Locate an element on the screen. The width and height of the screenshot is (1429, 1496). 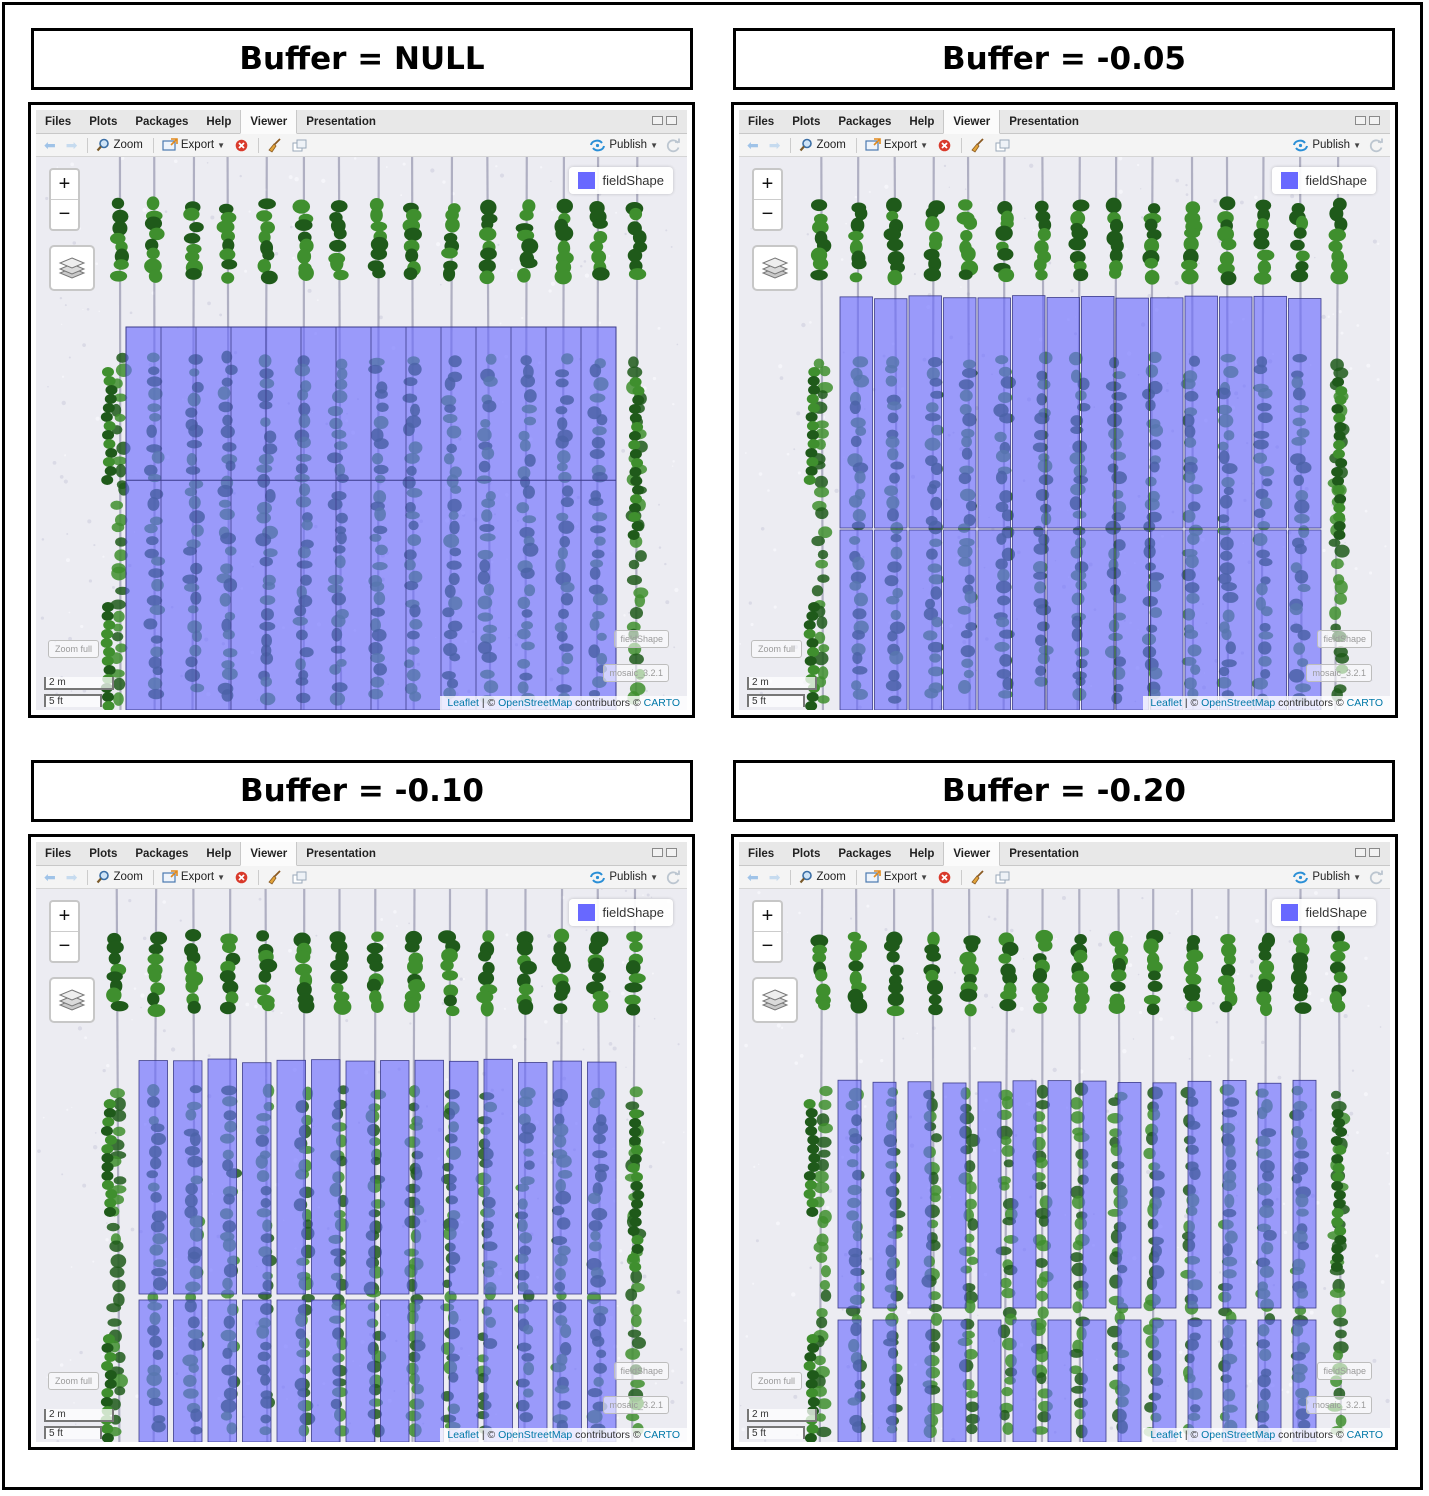
zoom-full-button: Zoom full is located at coordinates (777, 1381).